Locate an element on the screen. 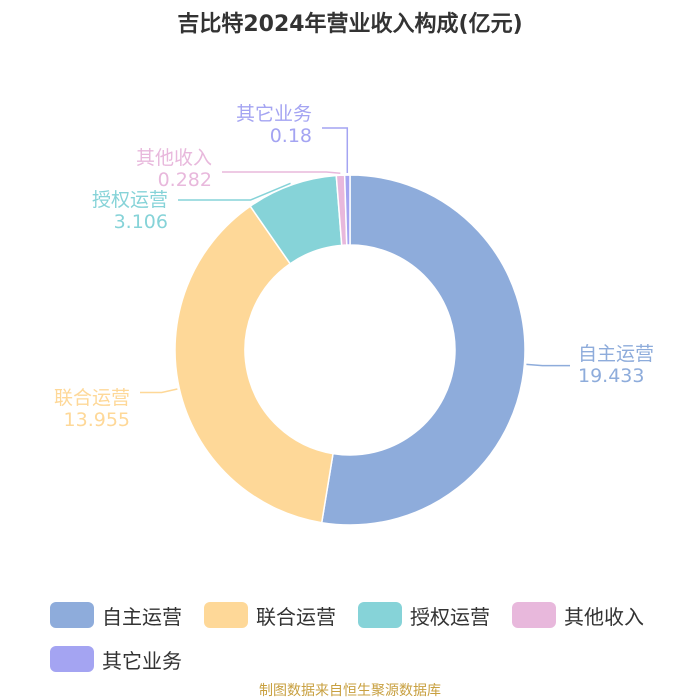 Image resolution: width=700 pixels, height=700 pixels. legend-label: 其它业务 is located at coordinates (142, 660).